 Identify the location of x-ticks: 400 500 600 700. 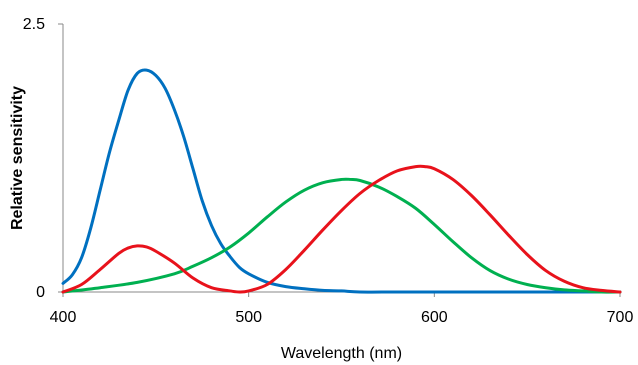
(342, 309).